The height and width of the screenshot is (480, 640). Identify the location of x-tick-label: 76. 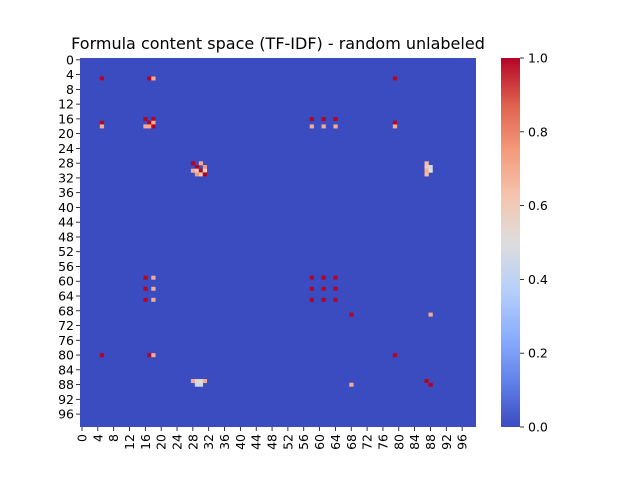
(382, 442).